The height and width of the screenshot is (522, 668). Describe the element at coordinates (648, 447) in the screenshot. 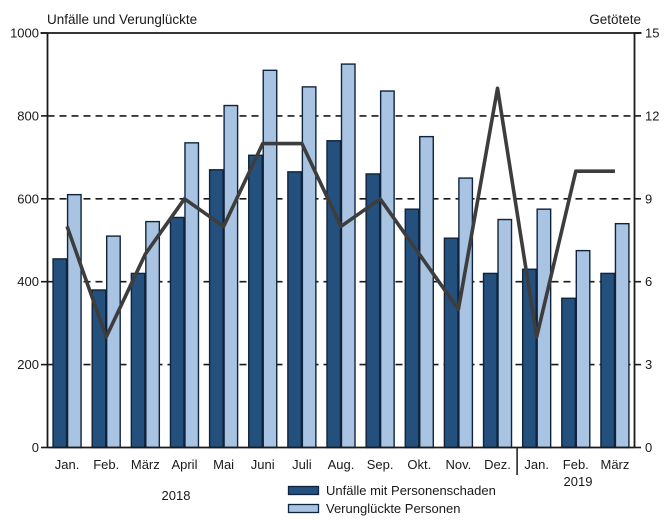

I see `right-axis-label: 0` at that location.